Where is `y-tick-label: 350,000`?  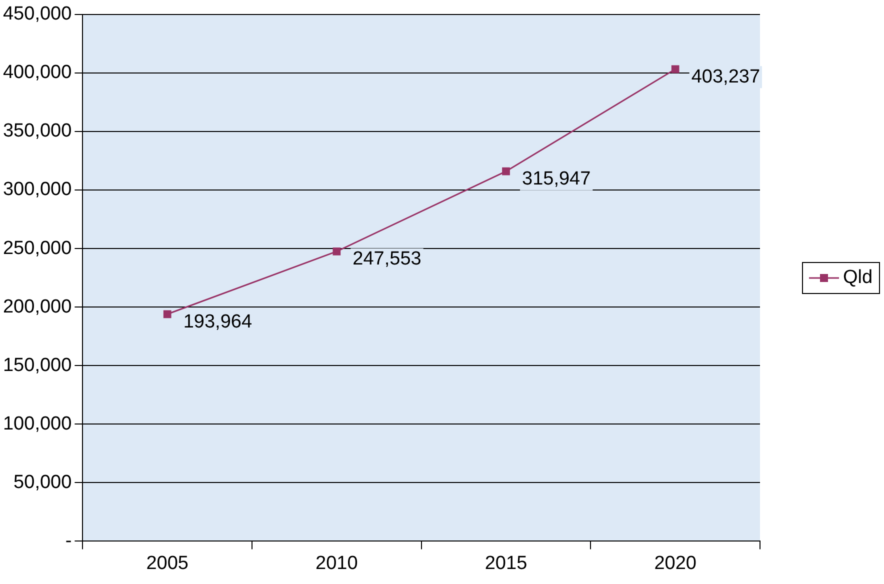 y-tick-label: 350,000 is located at coordinates (37, 131).